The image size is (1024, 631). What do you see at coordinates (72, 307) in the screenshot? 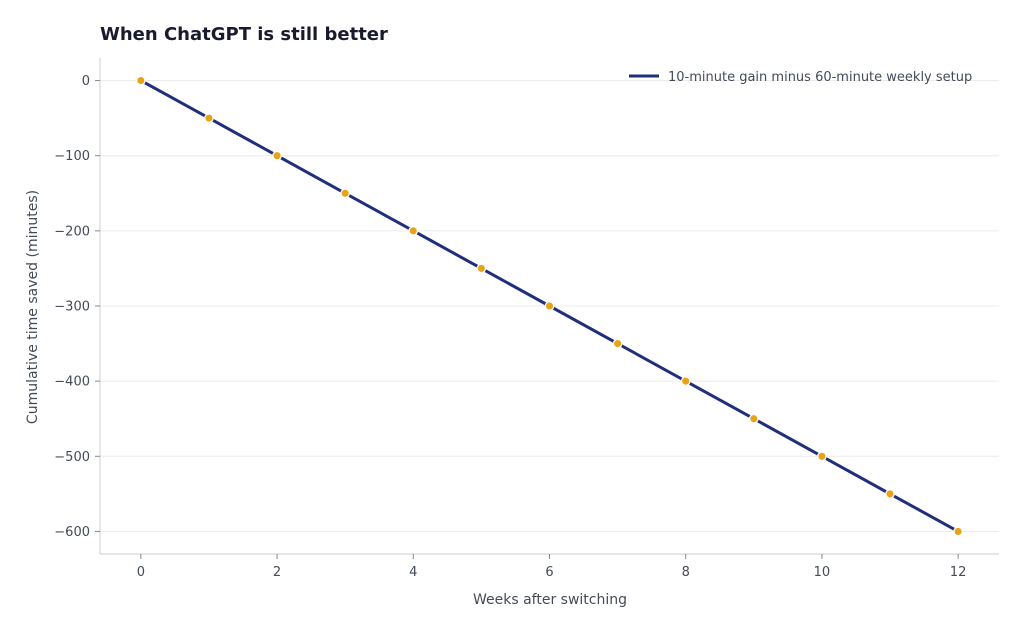
I see `y-tick-label: −300` at bounding box center [72, 307].